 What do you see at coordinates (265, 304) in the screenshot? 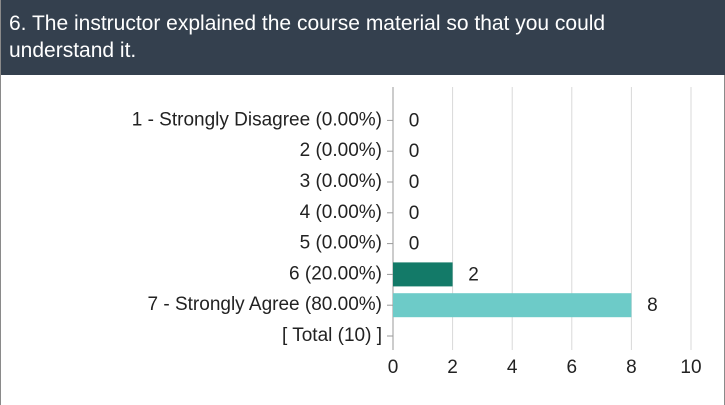
I see `y-tick-label: 7 - Strongly Agree (80.00%)` at bounding box center [265, 304].